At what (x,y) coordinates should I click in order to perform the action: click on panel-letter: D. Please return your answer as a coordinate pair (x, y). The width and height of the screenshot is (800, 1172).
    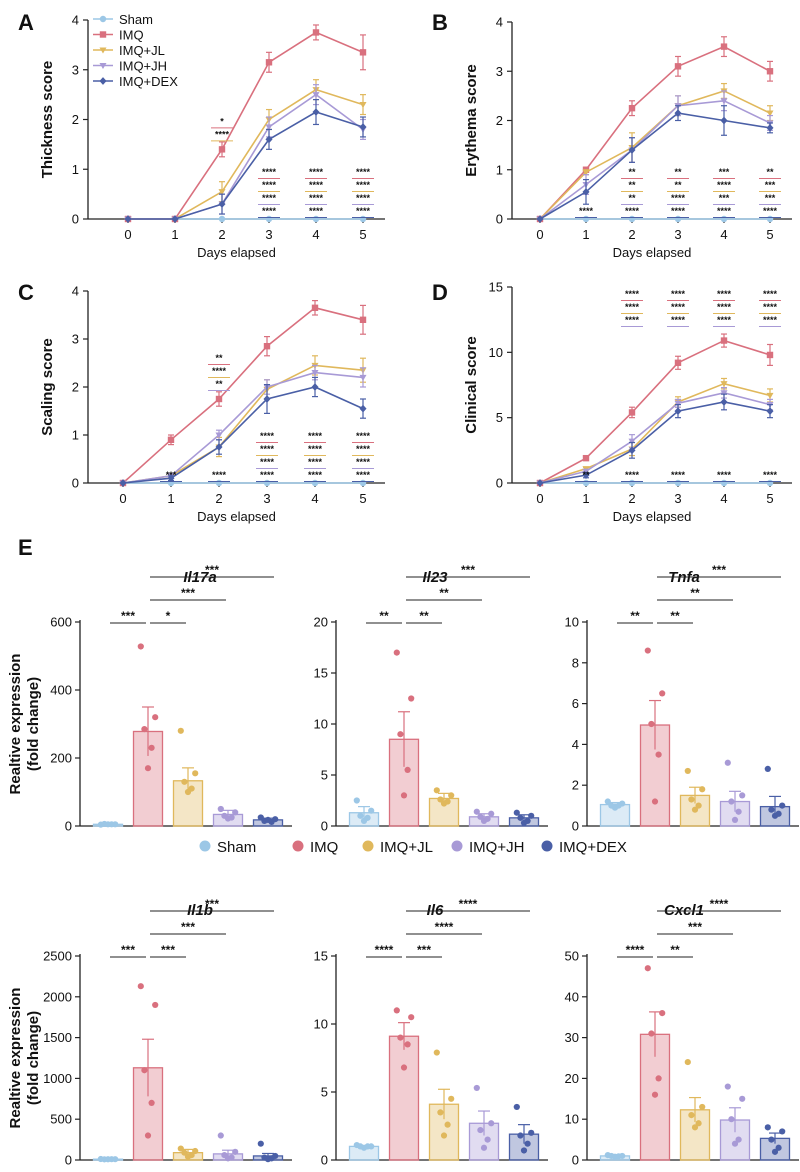
    Looking at the image, I should click on (440, 292).